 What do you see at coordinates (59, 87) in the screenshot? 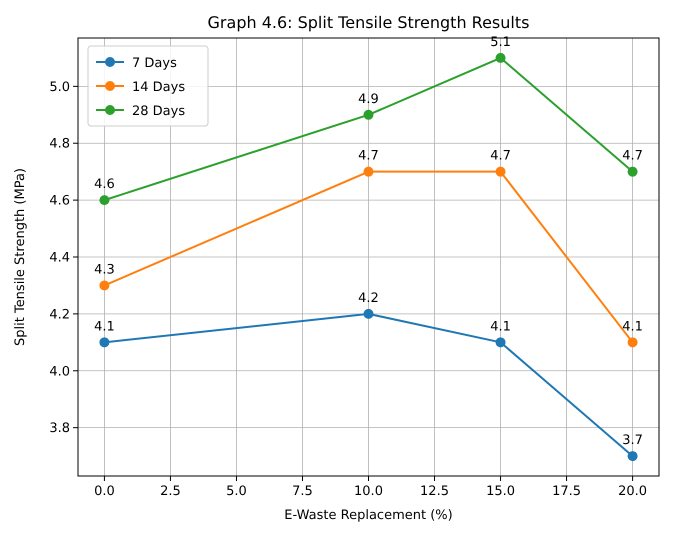
I see `y-tick-label: 5.0` at bounding box center [59, 87].